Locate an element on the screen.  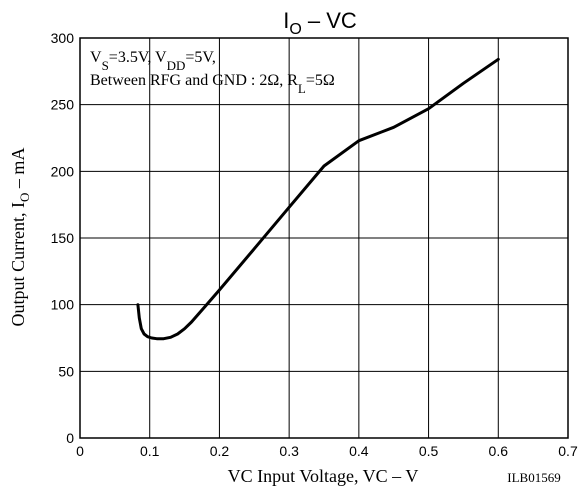
ylabel-pre: Output Current, I is located at coordinates (18, 264).